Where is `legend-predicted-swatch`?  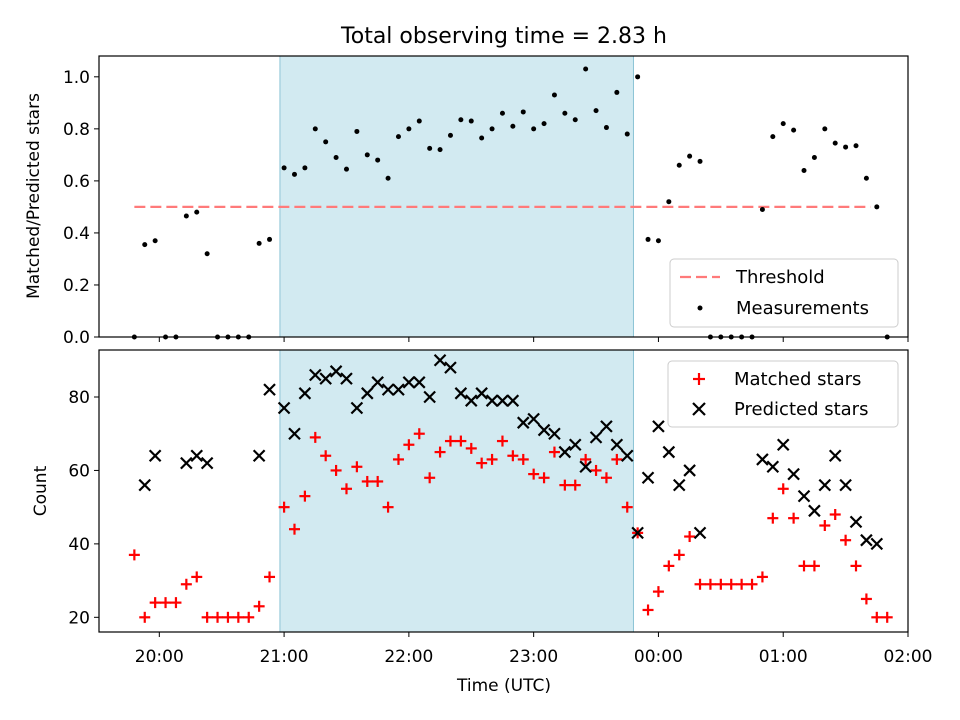 legend-predicted-swatch is located at coordinates (699, 409).